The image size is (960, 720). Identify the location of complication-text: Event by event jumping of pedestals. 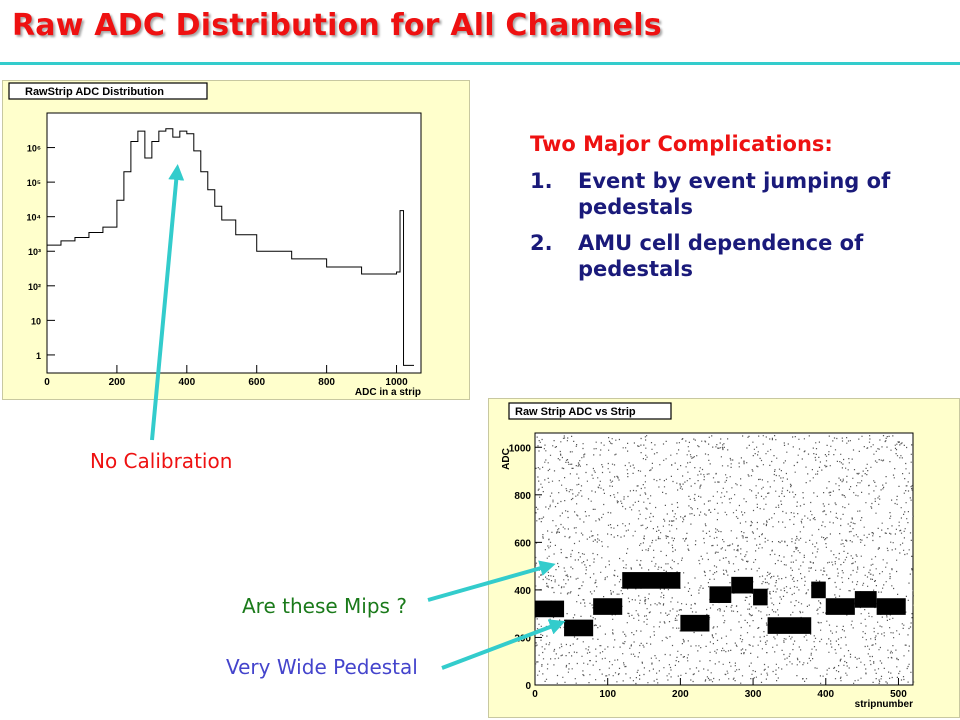
(734, 194).